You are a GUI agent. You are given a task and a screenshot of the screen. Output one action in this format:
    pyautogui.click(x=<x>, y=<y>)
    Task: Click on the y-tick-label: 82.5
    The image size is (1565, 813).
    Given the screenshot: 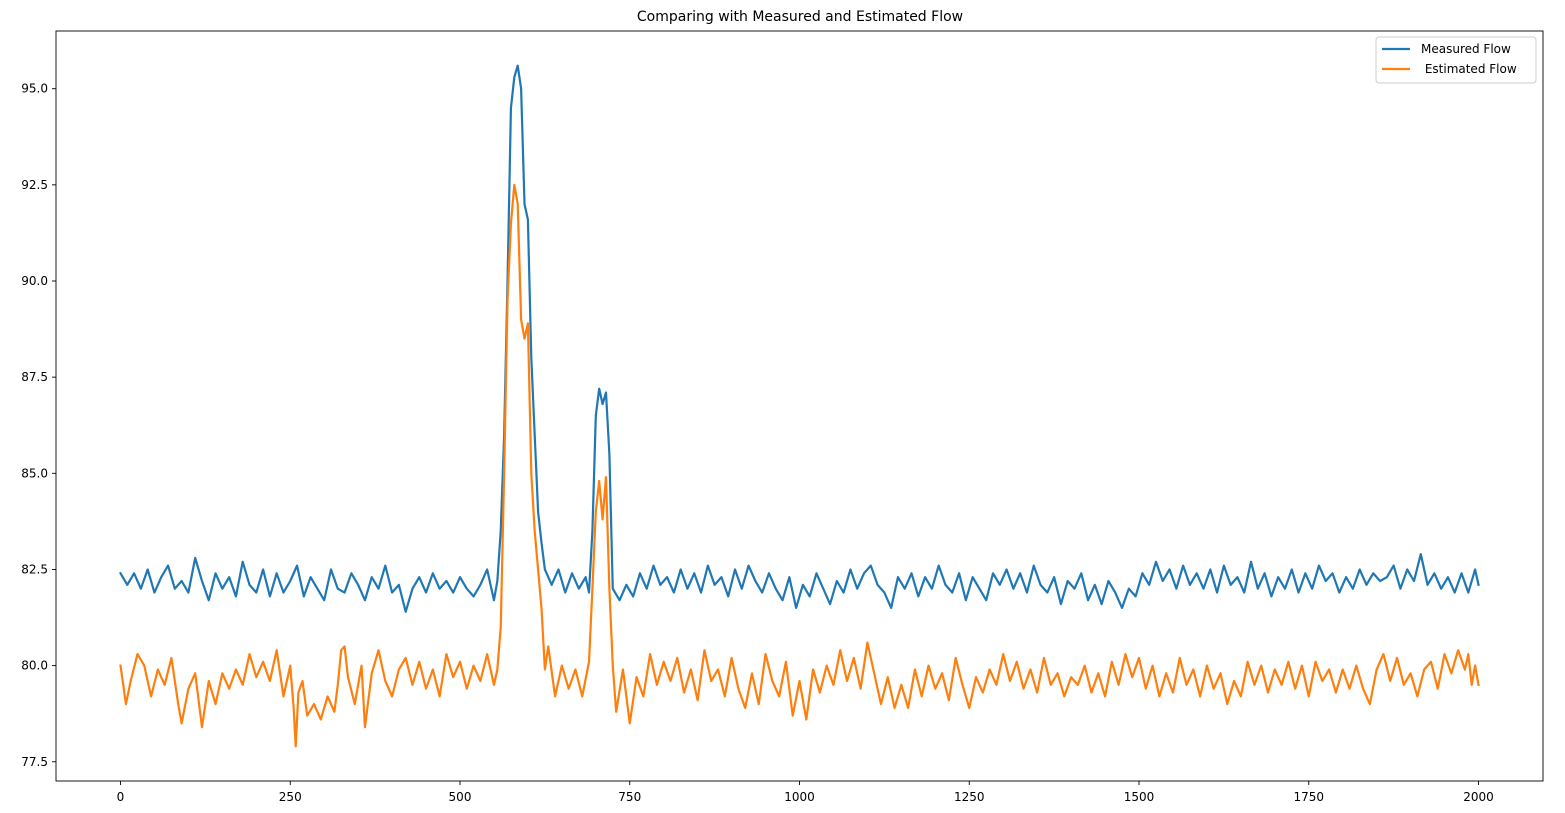 What is the action you would take?
    pyautogui.click(x=34, y=569)
    